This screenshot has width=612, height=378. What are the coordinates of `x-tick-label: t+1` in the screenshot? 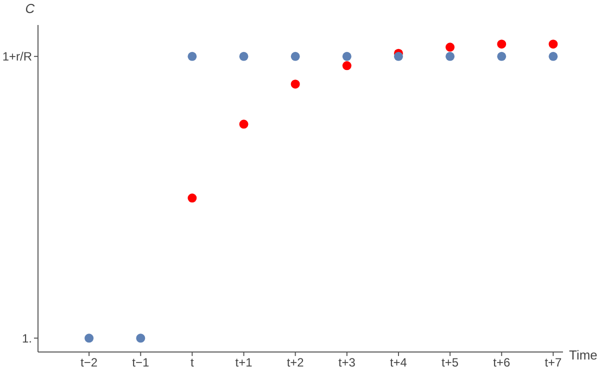 It's located at (244, 363).